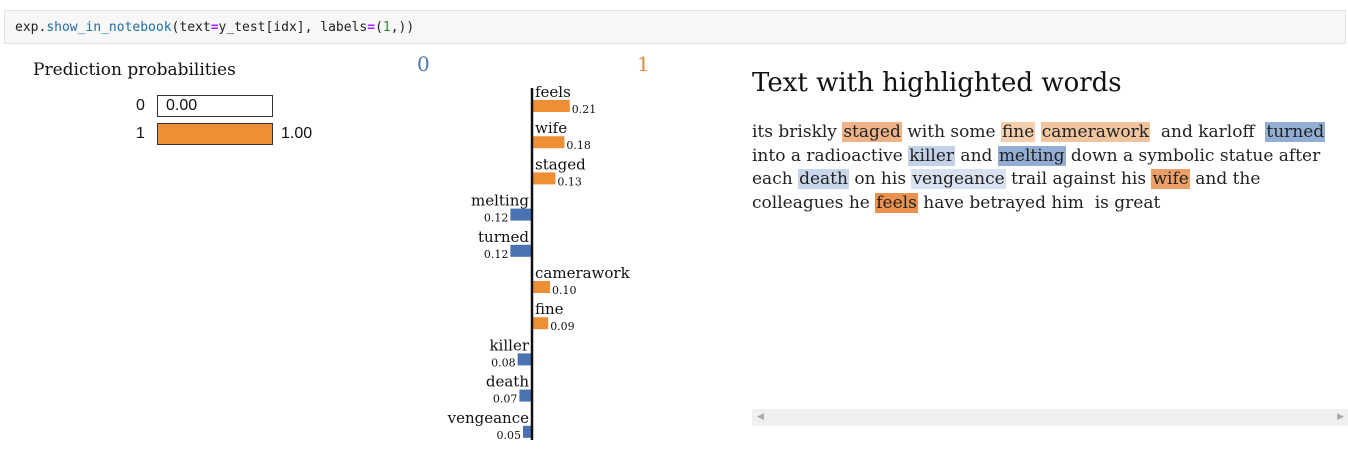  What do you see at coordinates (583, 273) in the screenshot?
I see `feature-label-camerawork: camerawork` at bounding box center [583, 273].